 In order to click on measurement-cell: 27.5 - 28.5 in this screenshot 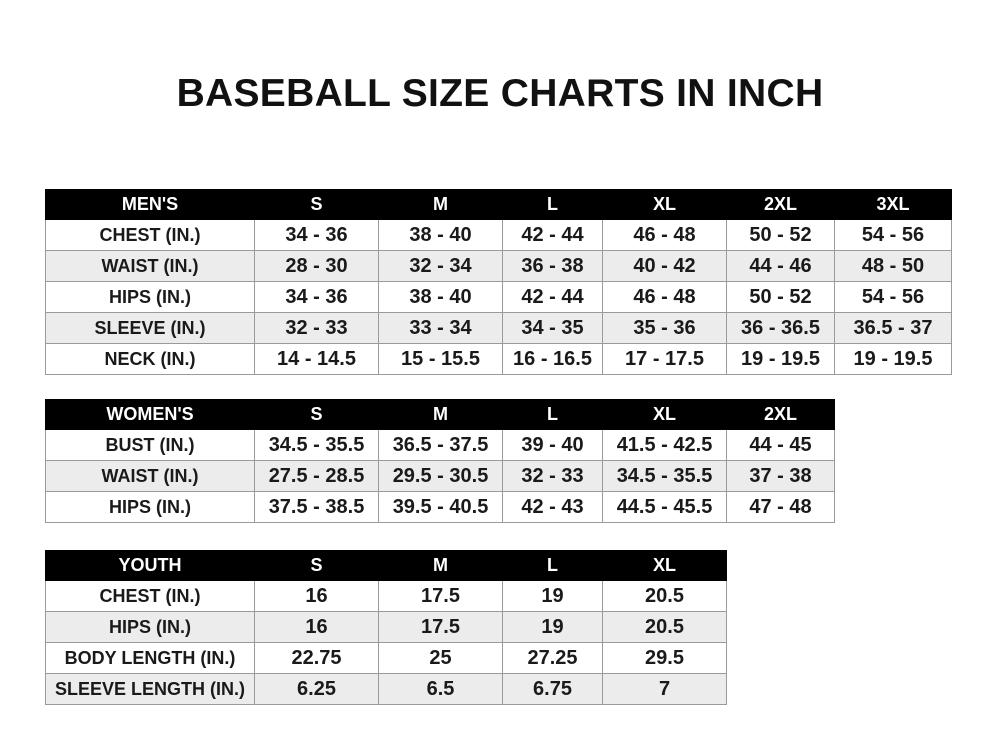, I will do `click(316, 476)`.